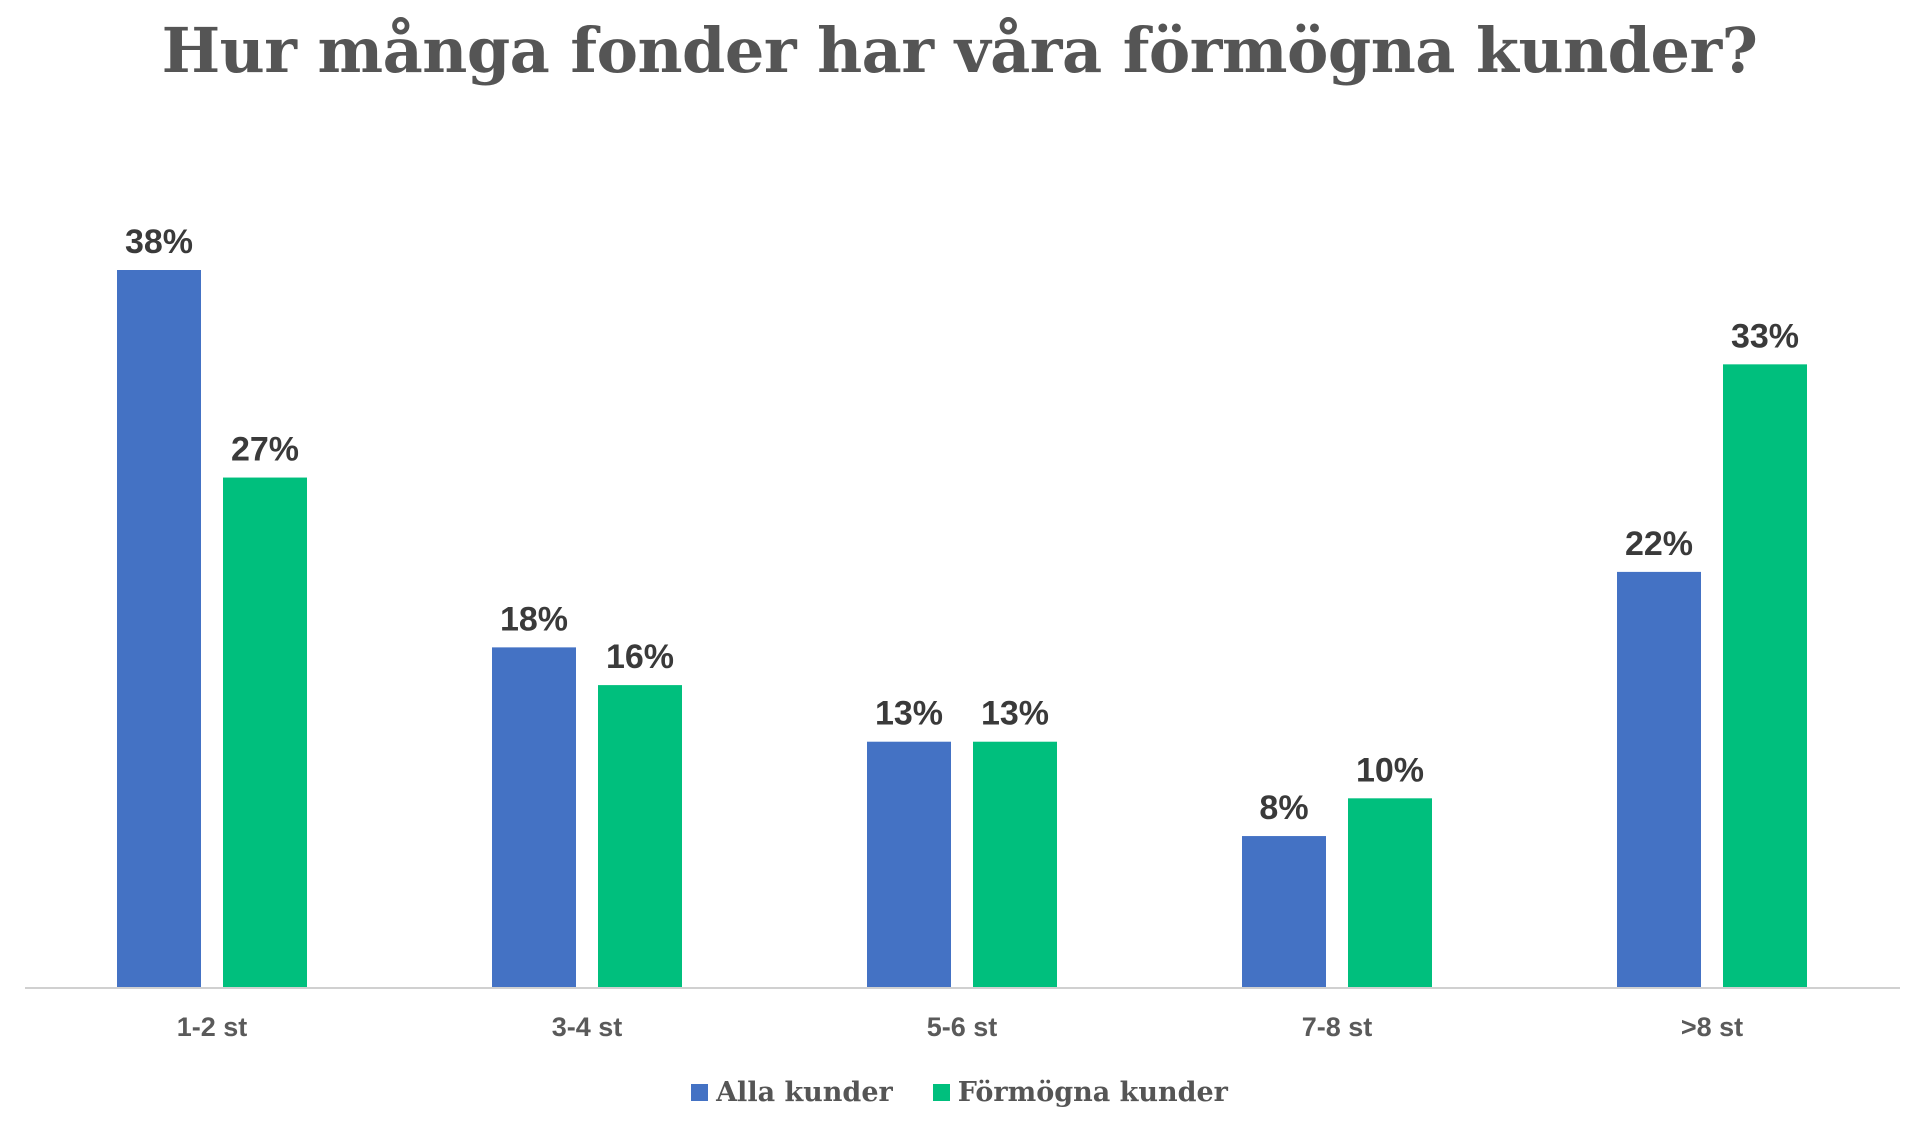  What do you see at coordinates (804, 1092) in the screenshot?
I see `legend-label: Alla kunder` at bounding box center [804, 1092].